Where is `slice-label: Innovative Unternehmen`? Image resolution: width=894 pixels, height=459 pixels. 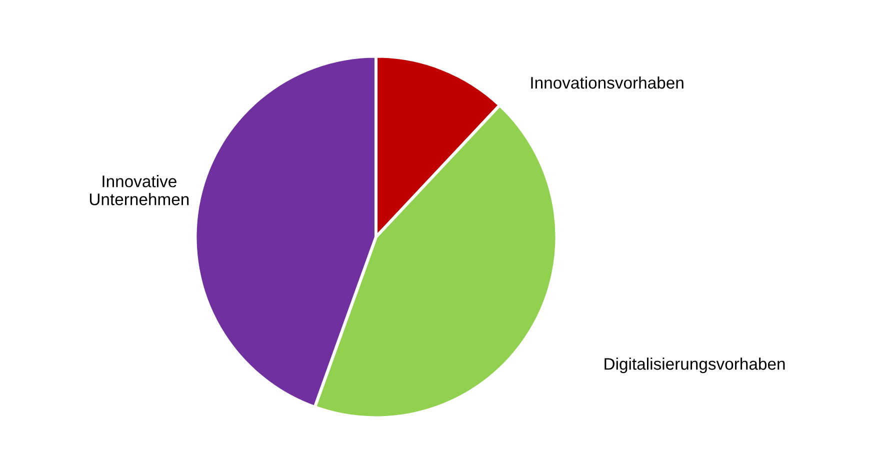
slice-label: Innovative Unternehmen is located at coordinates (139, 190).